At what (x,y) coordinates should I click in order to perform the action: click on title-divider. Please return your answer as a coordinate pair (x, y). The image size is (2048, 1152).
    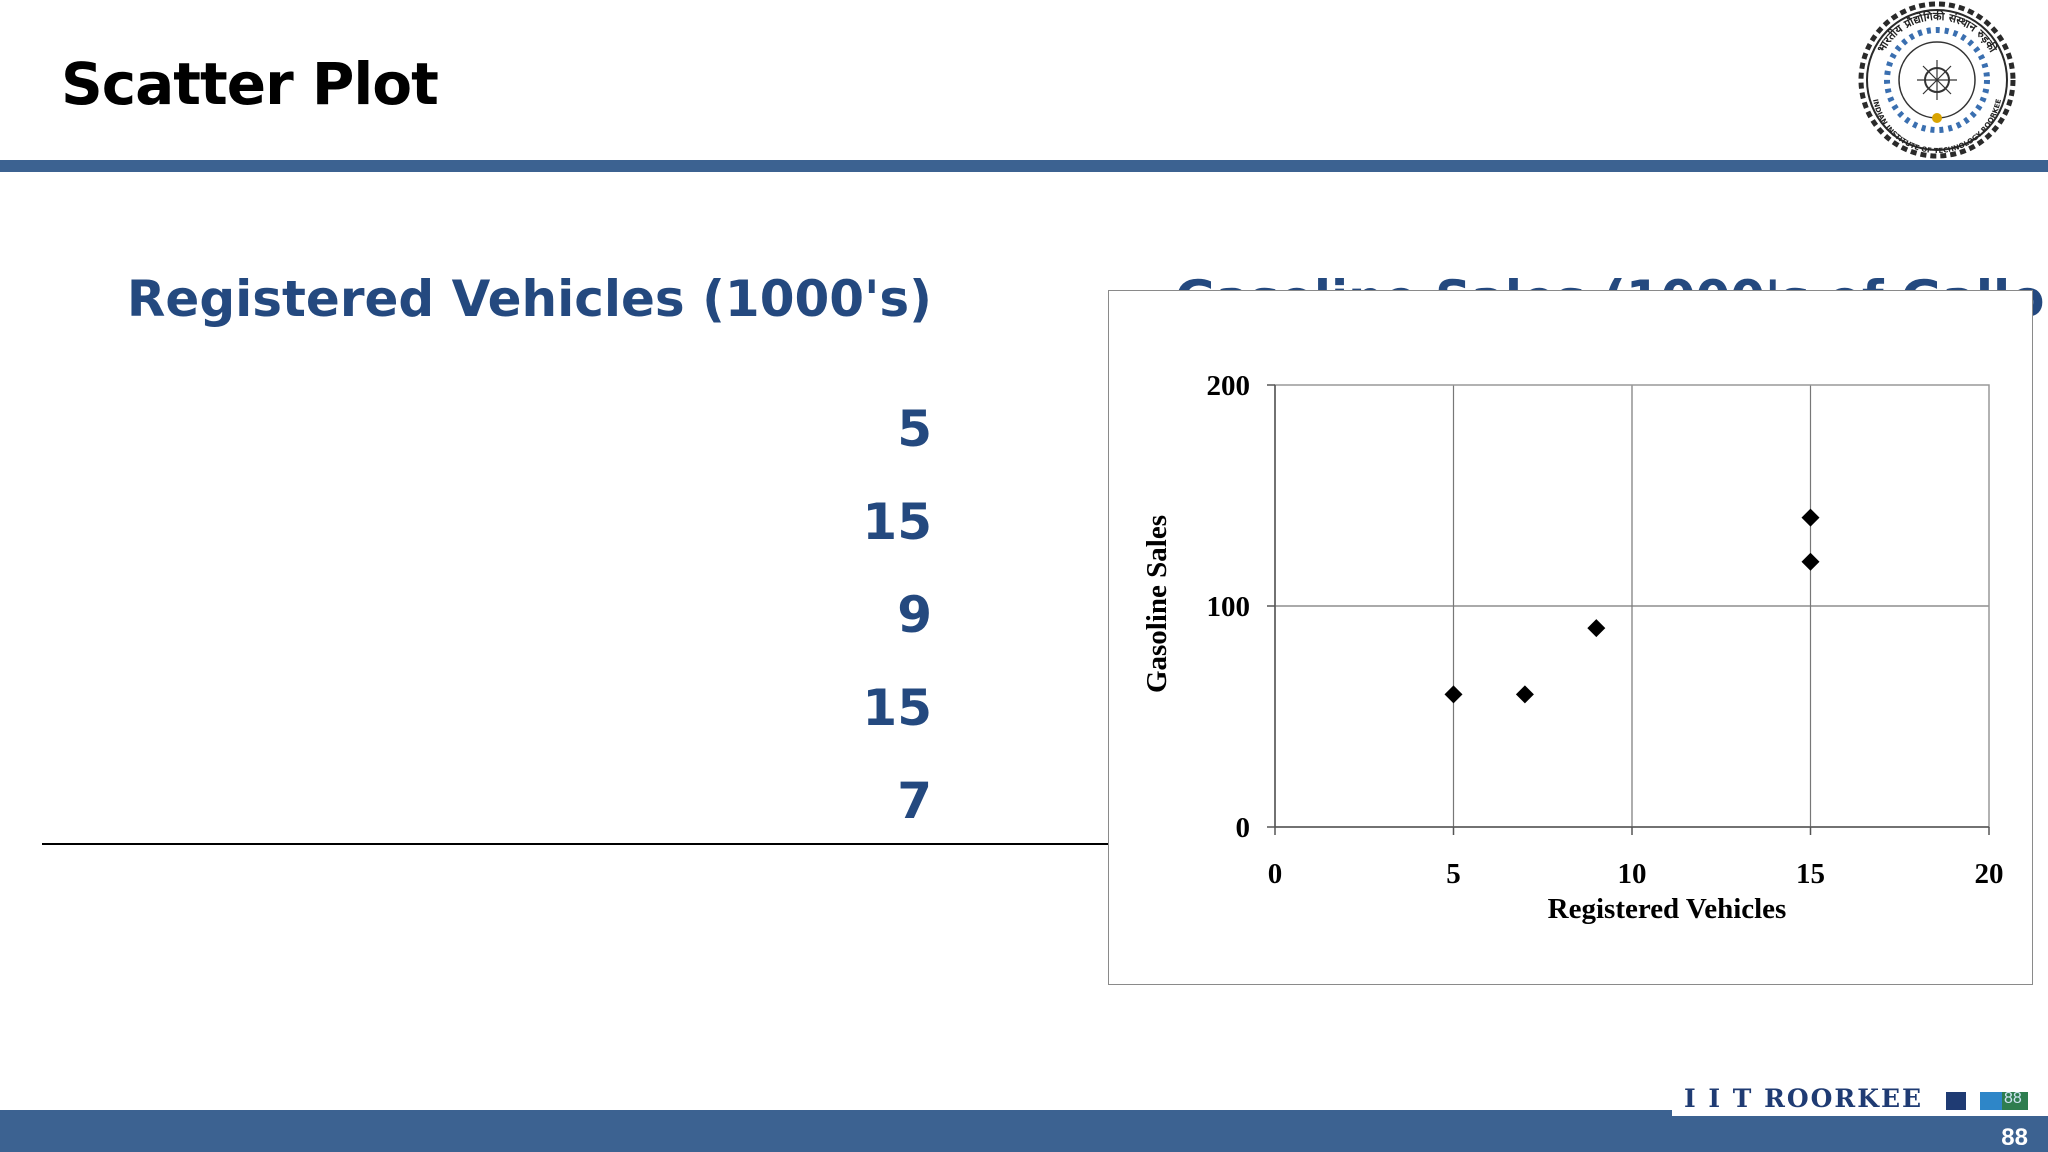
    Looking at the image, I should click on (1024, 166).